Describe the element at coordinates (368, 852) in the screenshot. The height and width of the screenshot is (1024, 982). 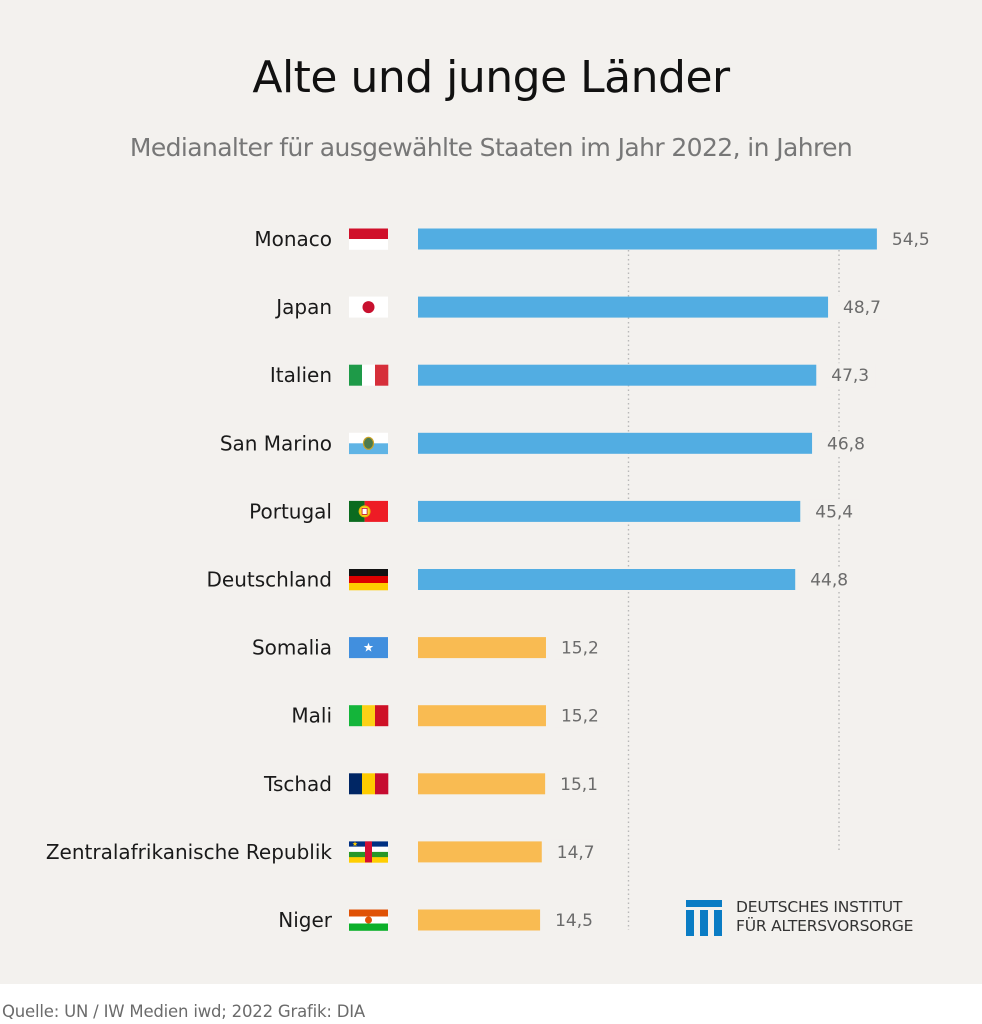
I see `central-african-republic-flag-icon` at that location.